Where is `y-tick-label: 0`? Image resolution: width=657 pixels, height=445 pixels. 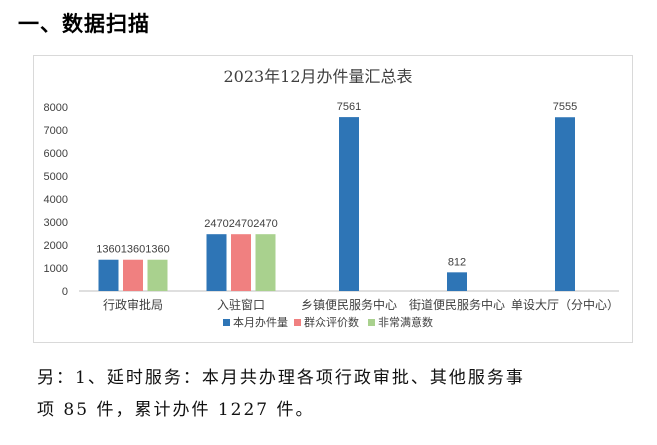 y-tick-label: 0 is located at coordinates (65, 292).